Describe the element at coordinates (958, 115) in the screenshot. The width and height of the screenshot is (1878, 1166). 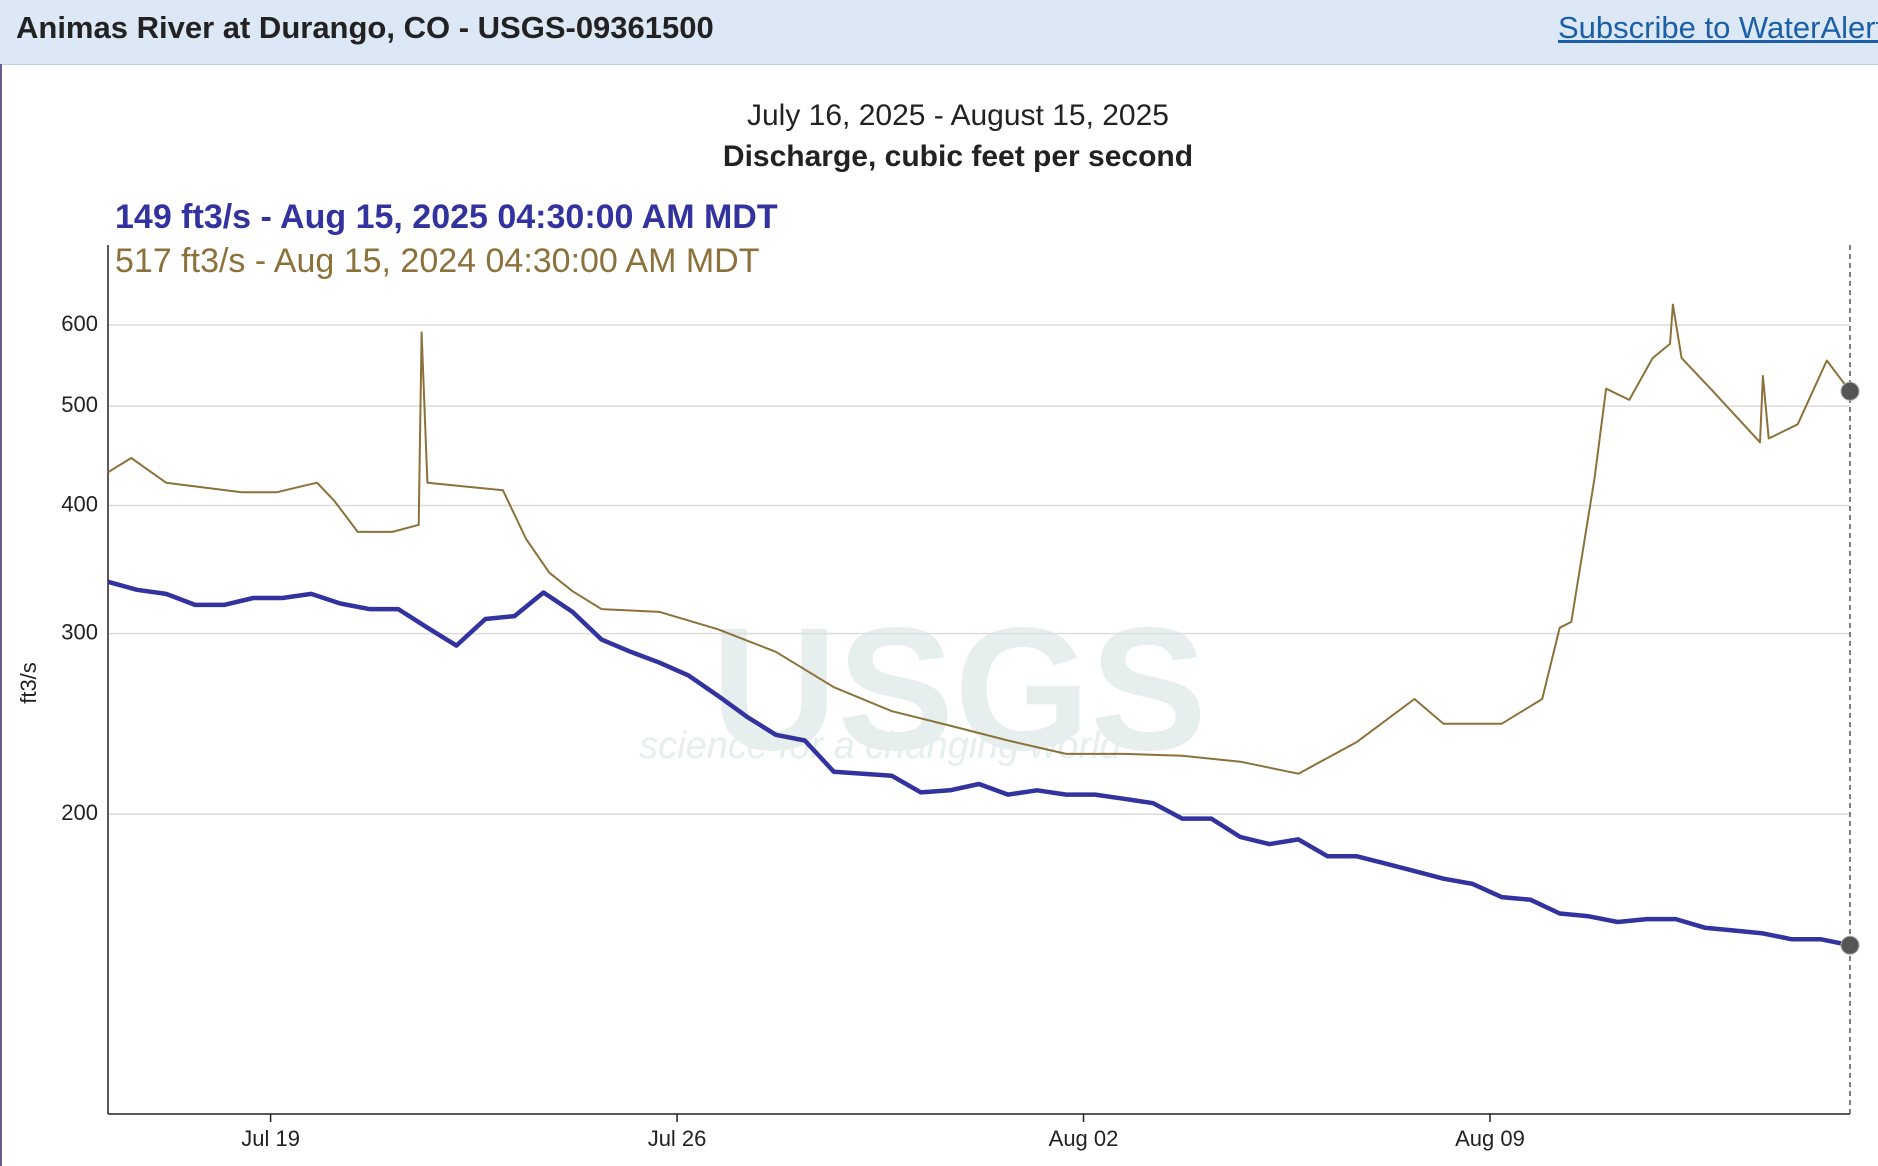
I see `chart-title: July 16, 2025 - August 15, 2025` at that location.